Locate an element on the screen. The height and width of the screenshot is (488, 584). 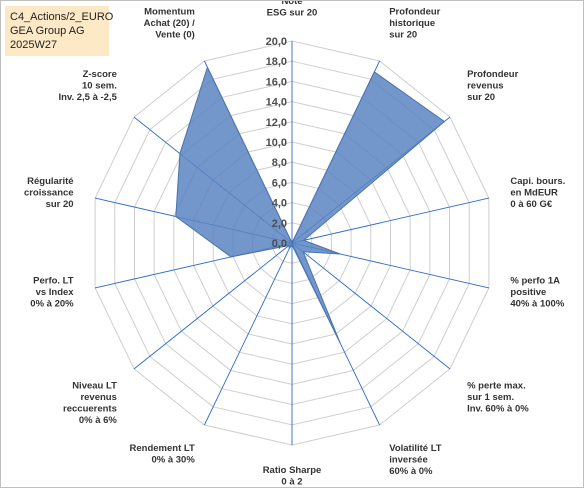
axis-label: Volatilité LT inversée 60% à 0% is located at coordinates (415, 460).